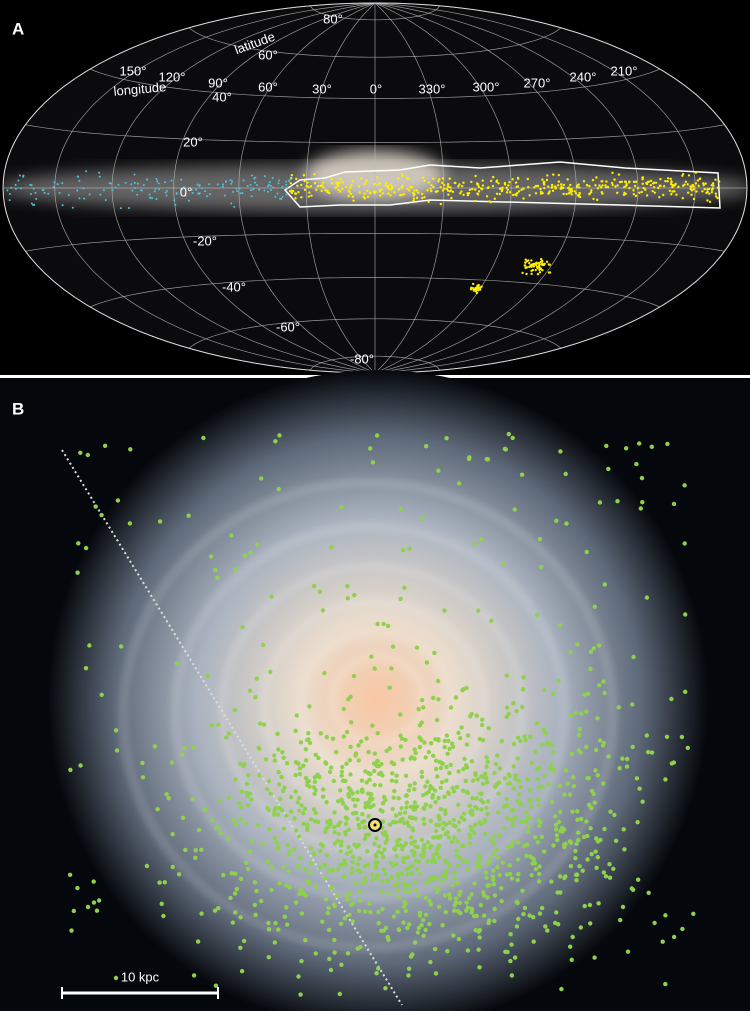  I want to click on latitude-label: -80°, so click(362, 358).